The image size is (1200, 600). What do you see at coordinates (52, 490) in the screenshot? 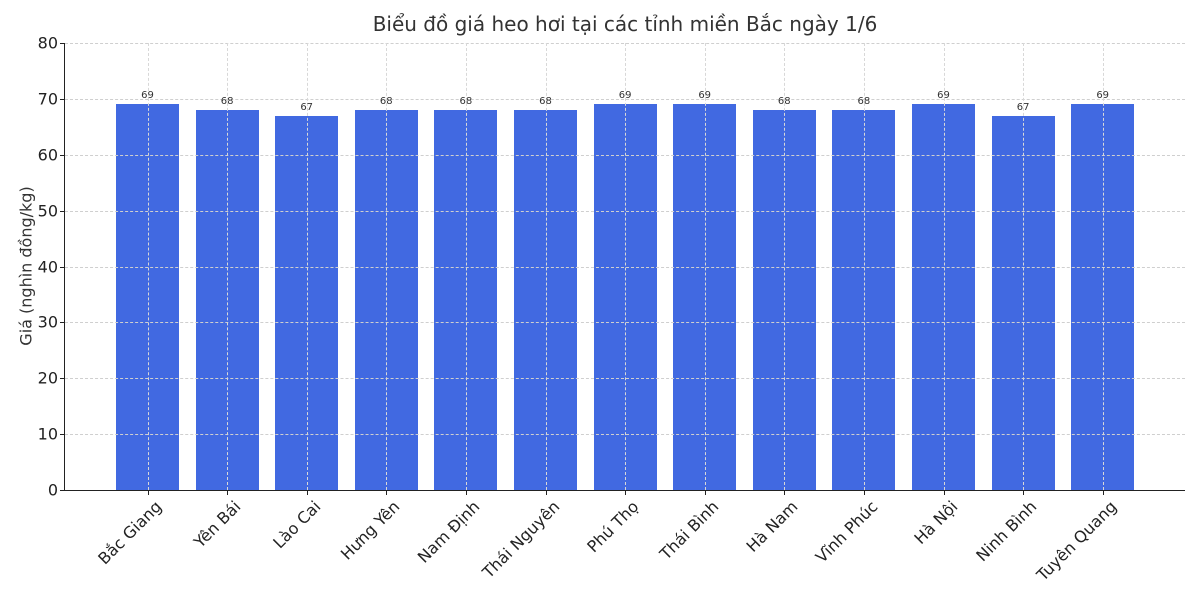
I see `y-tick-label: 0` at bounding box center [52, 490].